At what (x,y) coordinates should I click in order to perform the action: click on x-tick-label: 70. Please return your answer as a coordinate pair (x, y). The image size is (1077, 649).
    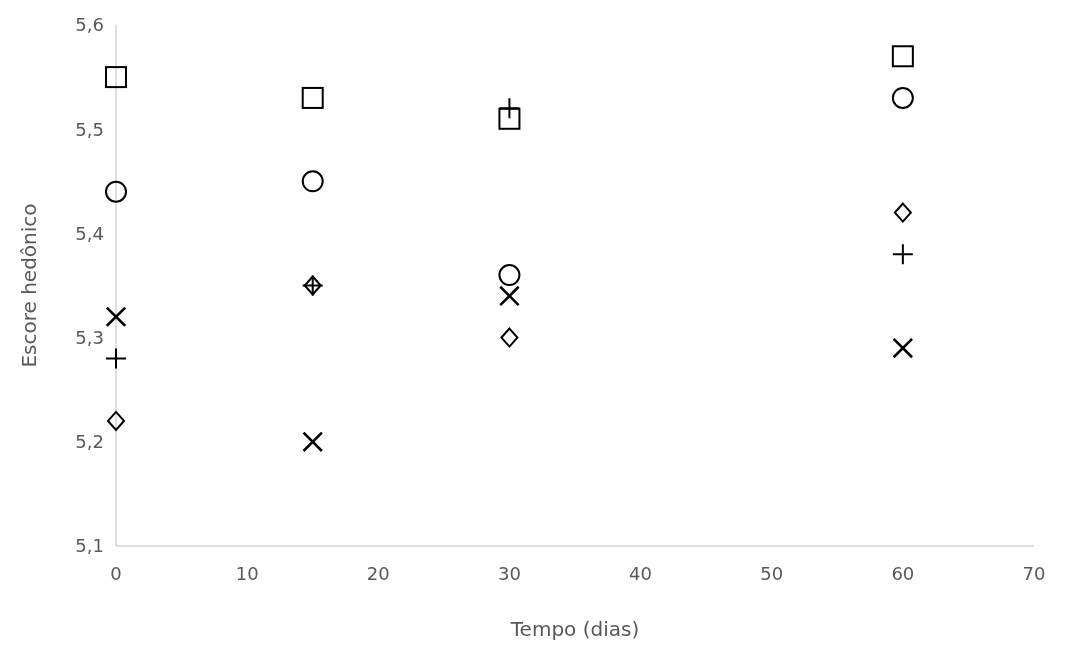
    Looking at the image, I should click on (1034, 573).